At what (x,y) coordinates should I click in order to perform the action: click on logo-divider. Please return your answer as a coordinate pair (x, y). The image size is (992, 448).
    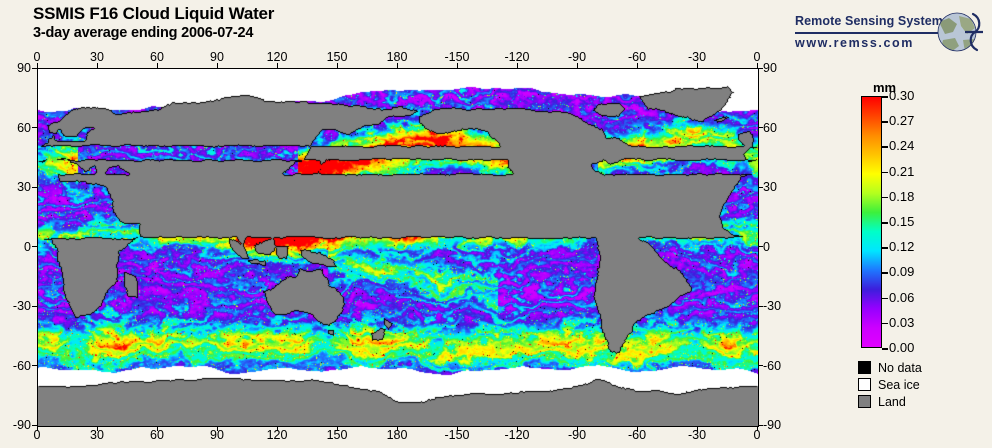
    Looking at the image, I should click on (869, 33).